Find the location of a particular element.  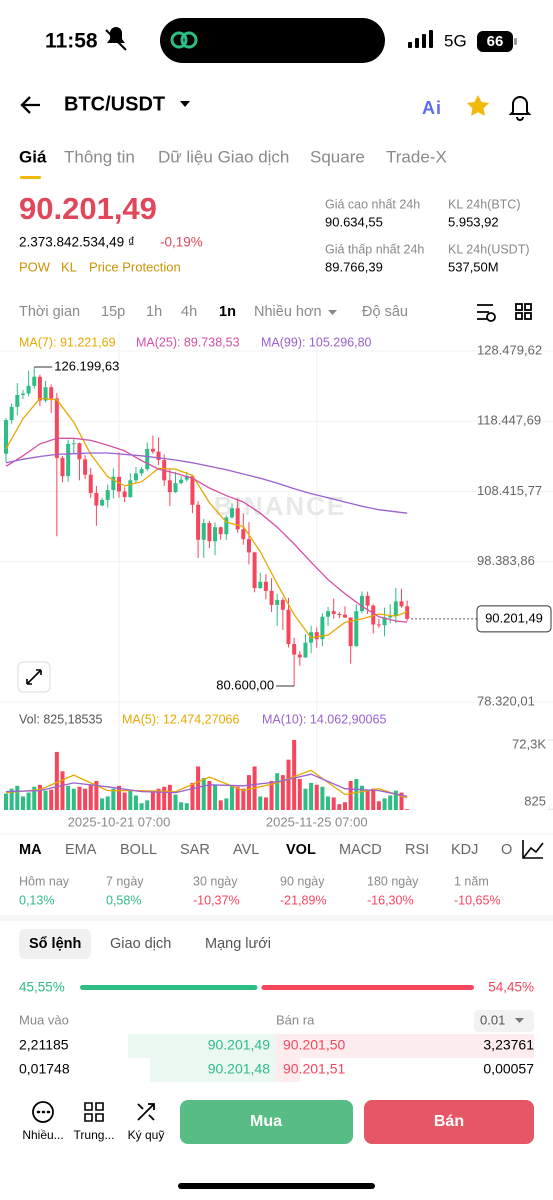

indicator-tab: O is located at coordinates (506, 850).